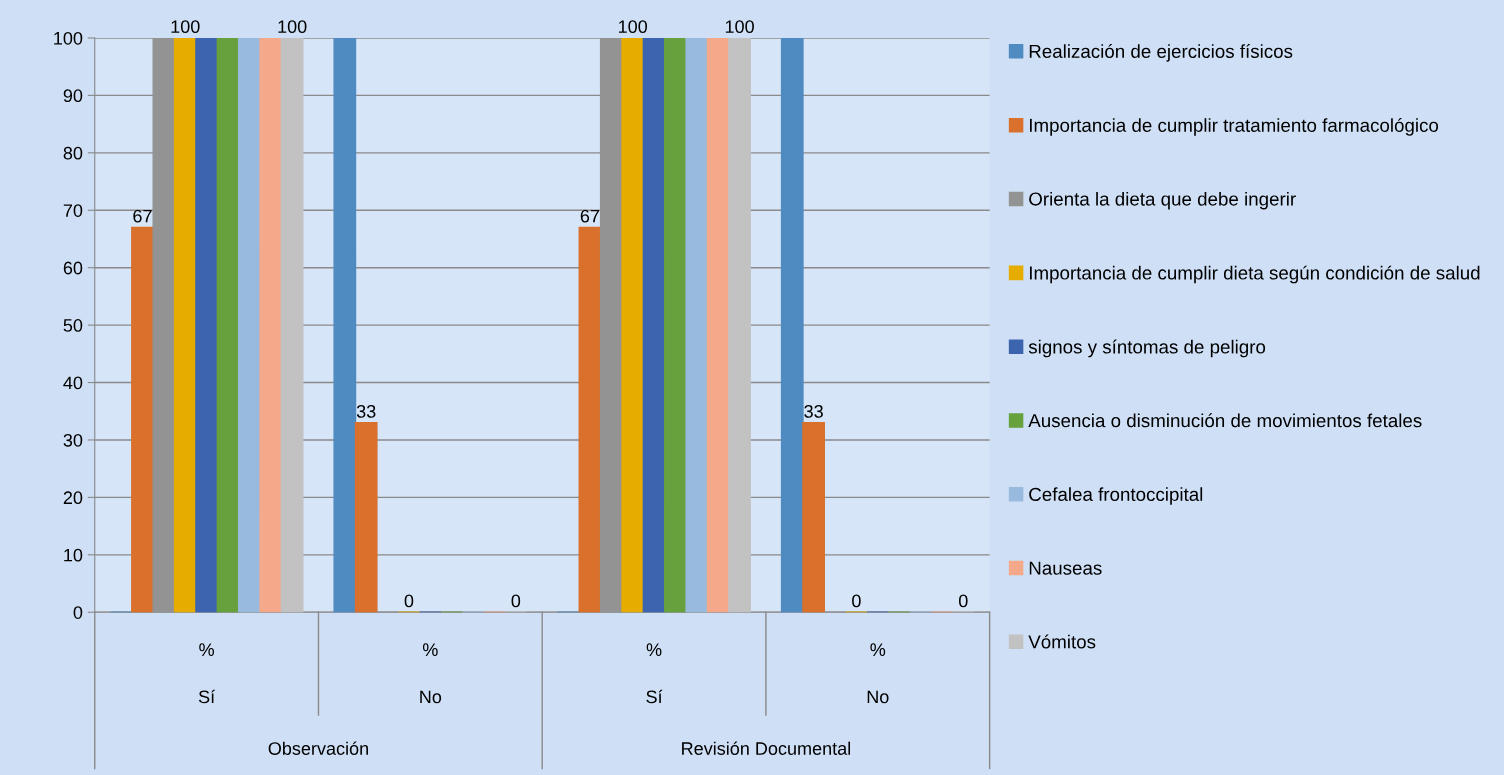 The height and width of the screenshot is (775, 1504). What do you see at coordinates (318, 748) in the screenshot?
I see `text: Observación` at bounding box center [318, 748].